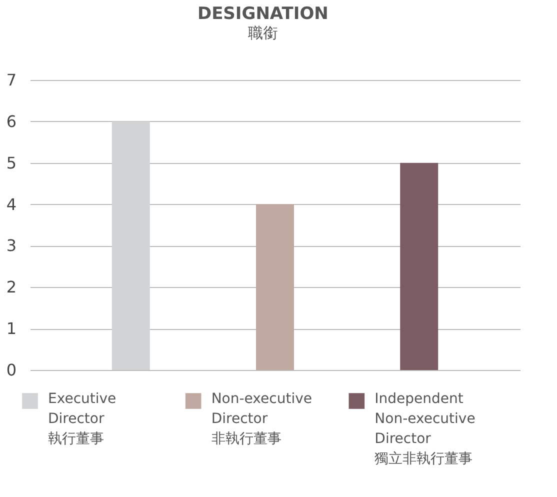 The image size is (557, 497). What do you see at coordinates (425, 429) in the screenshot?
I see `legend-label: Independent Non-executive Director 獨立非執行董事` at bounding box center [425, 429].